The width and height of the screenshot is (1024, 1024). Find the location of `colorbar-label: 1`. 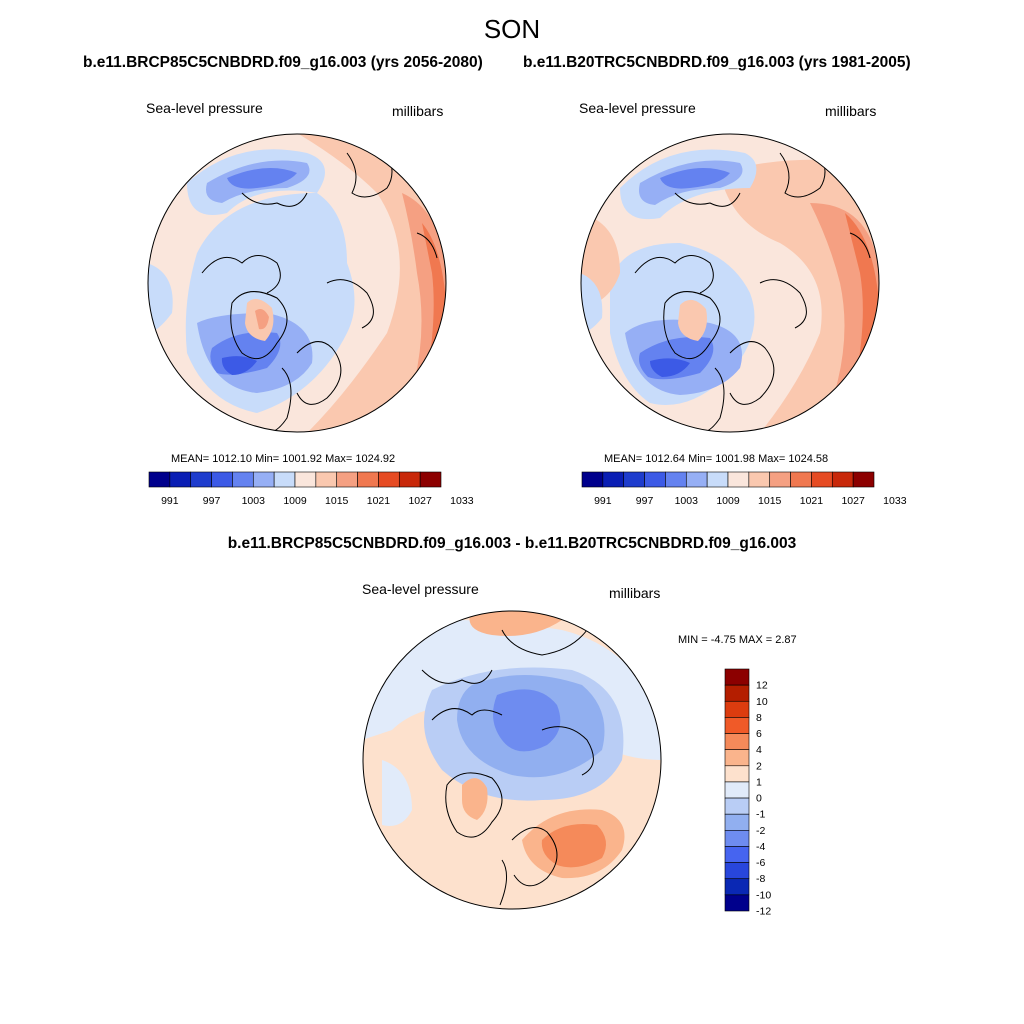

colorbar-label: 1 is located at coordinates (759, 782).